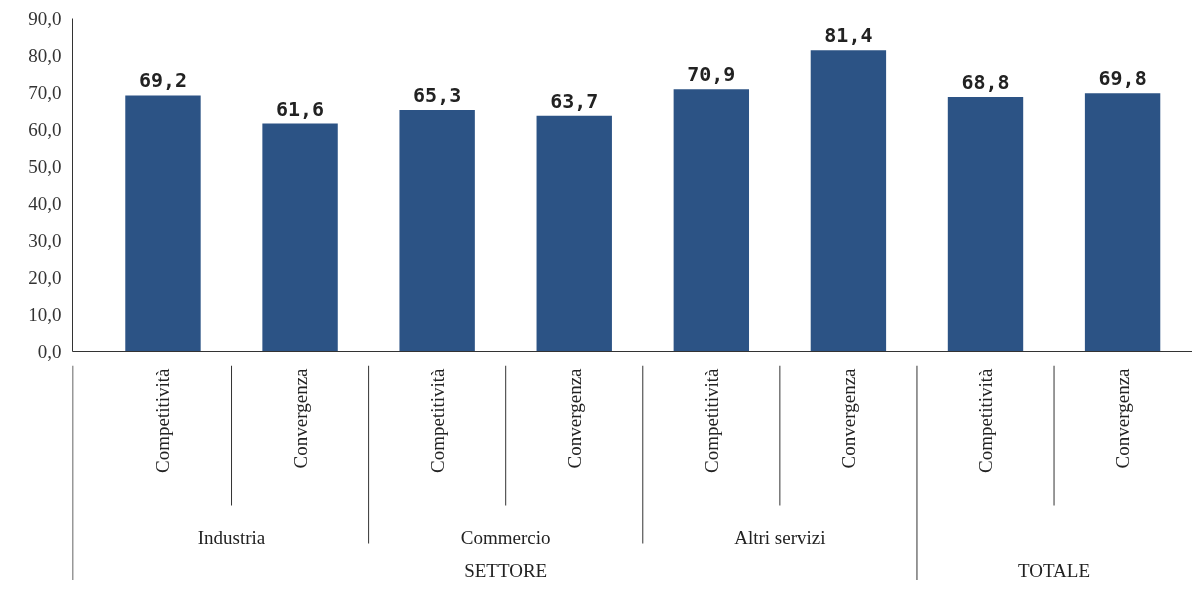 This screenshot has height=589, width=1192. Describe the element at coordinates (780, 537) in the screenshot. I see `text: Altri servizi` at that location.